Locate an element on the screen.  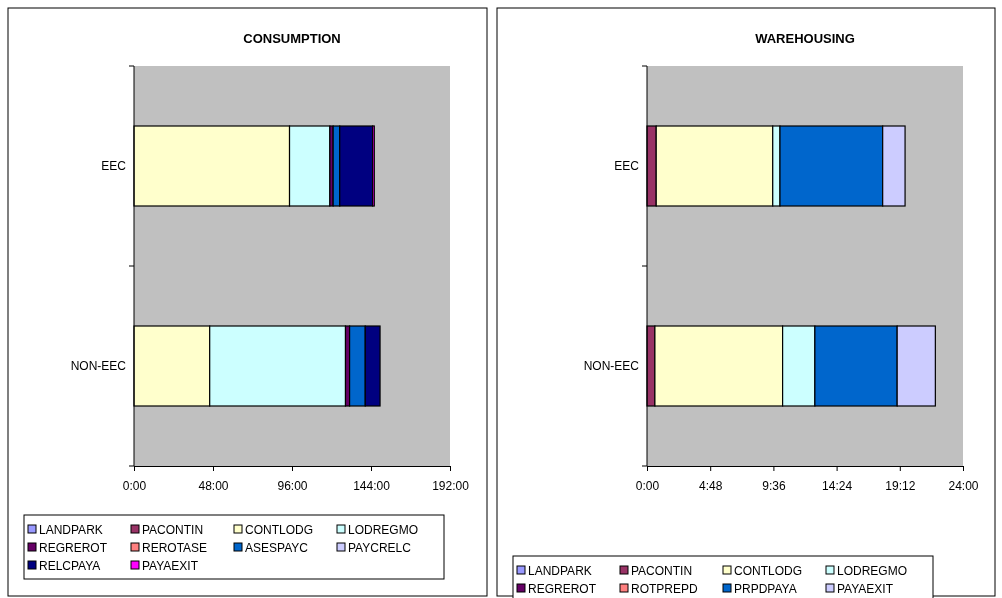
legend-label: RELCPAYA is located at coordinates (70, 566).